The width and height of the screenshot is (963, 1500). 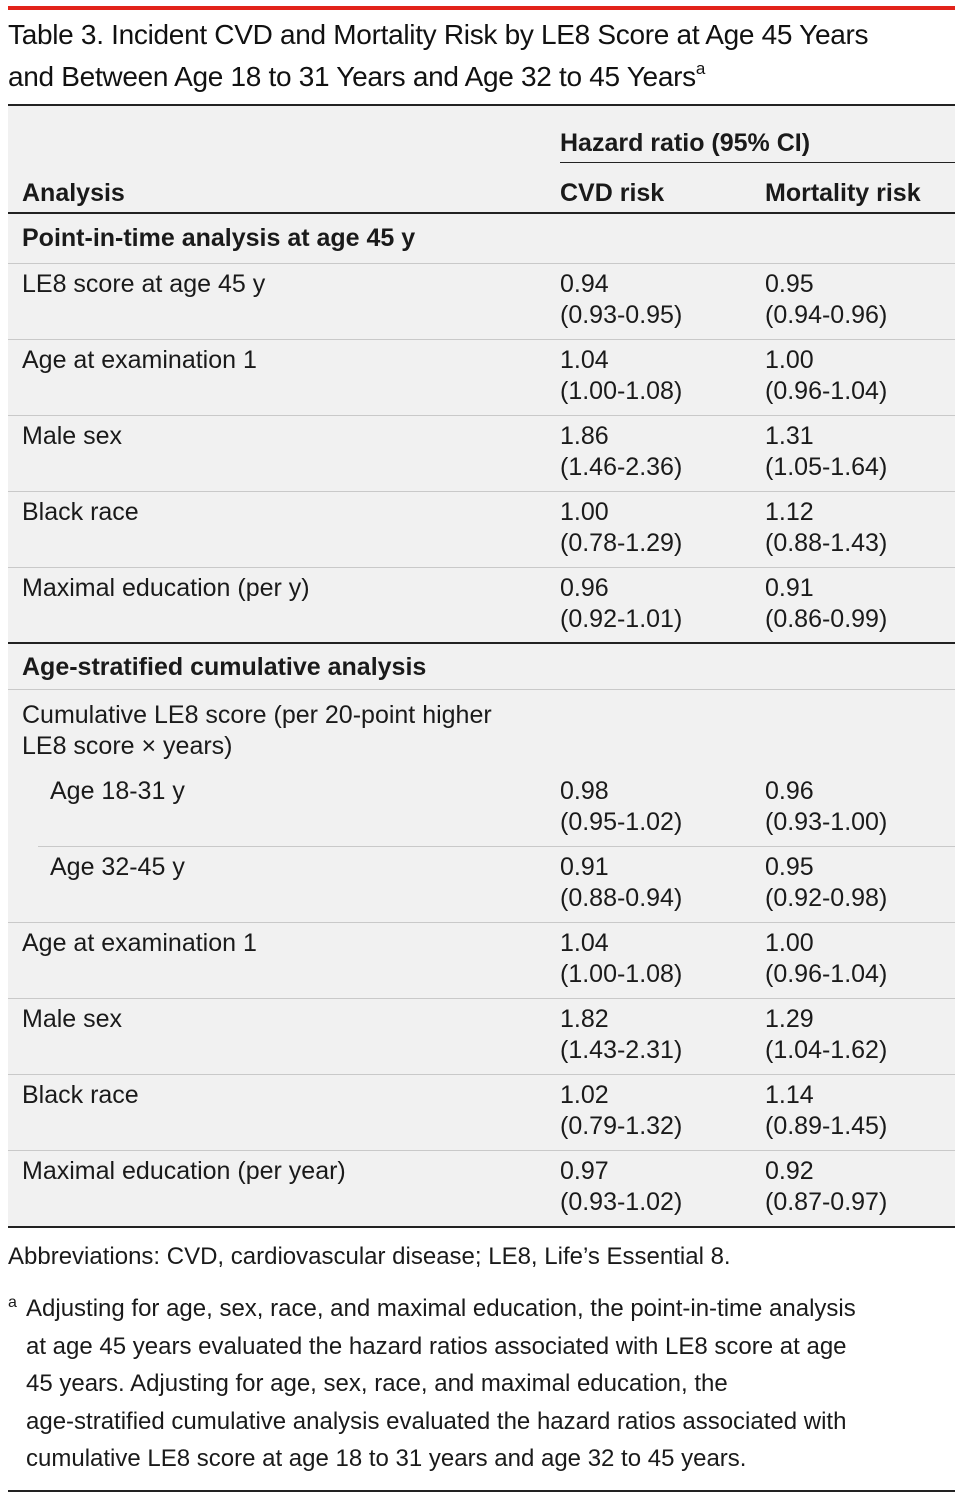 I want to click on cvd-ci: (0.93-1.02), so click(x=621, y=1202).